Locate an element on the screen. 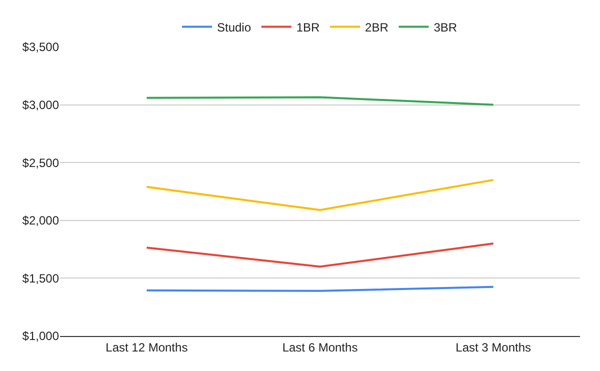  y-tick-label: $3,000 is located at coordinates (41, 105).